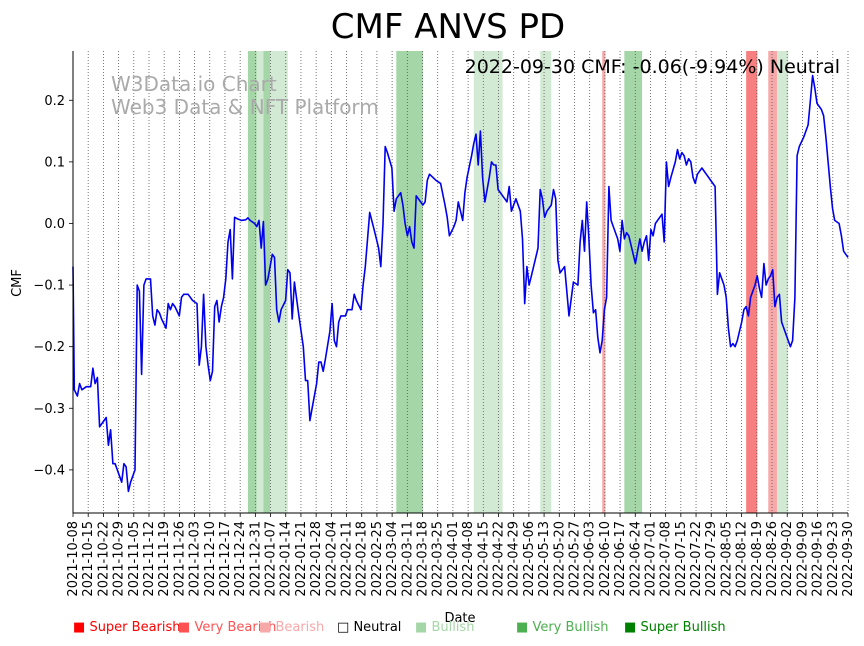 This screenshot has height=646, width=864. What do you see at coordinates (650, 559) in the screenshot?
I see `x-tick-label: 2022-07-01` at bounding box center [650, 559].